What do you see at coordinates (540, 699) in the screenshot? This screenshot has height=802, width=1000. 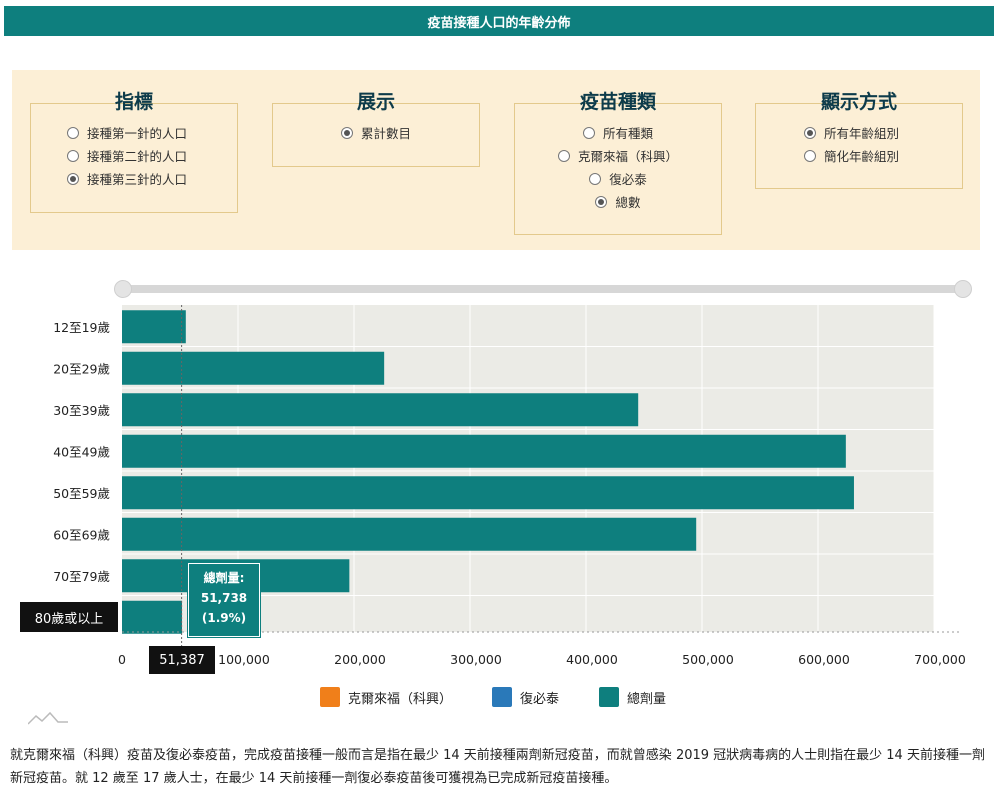 I see `legend-label: 復必泰` at bounding box center [540, 699].